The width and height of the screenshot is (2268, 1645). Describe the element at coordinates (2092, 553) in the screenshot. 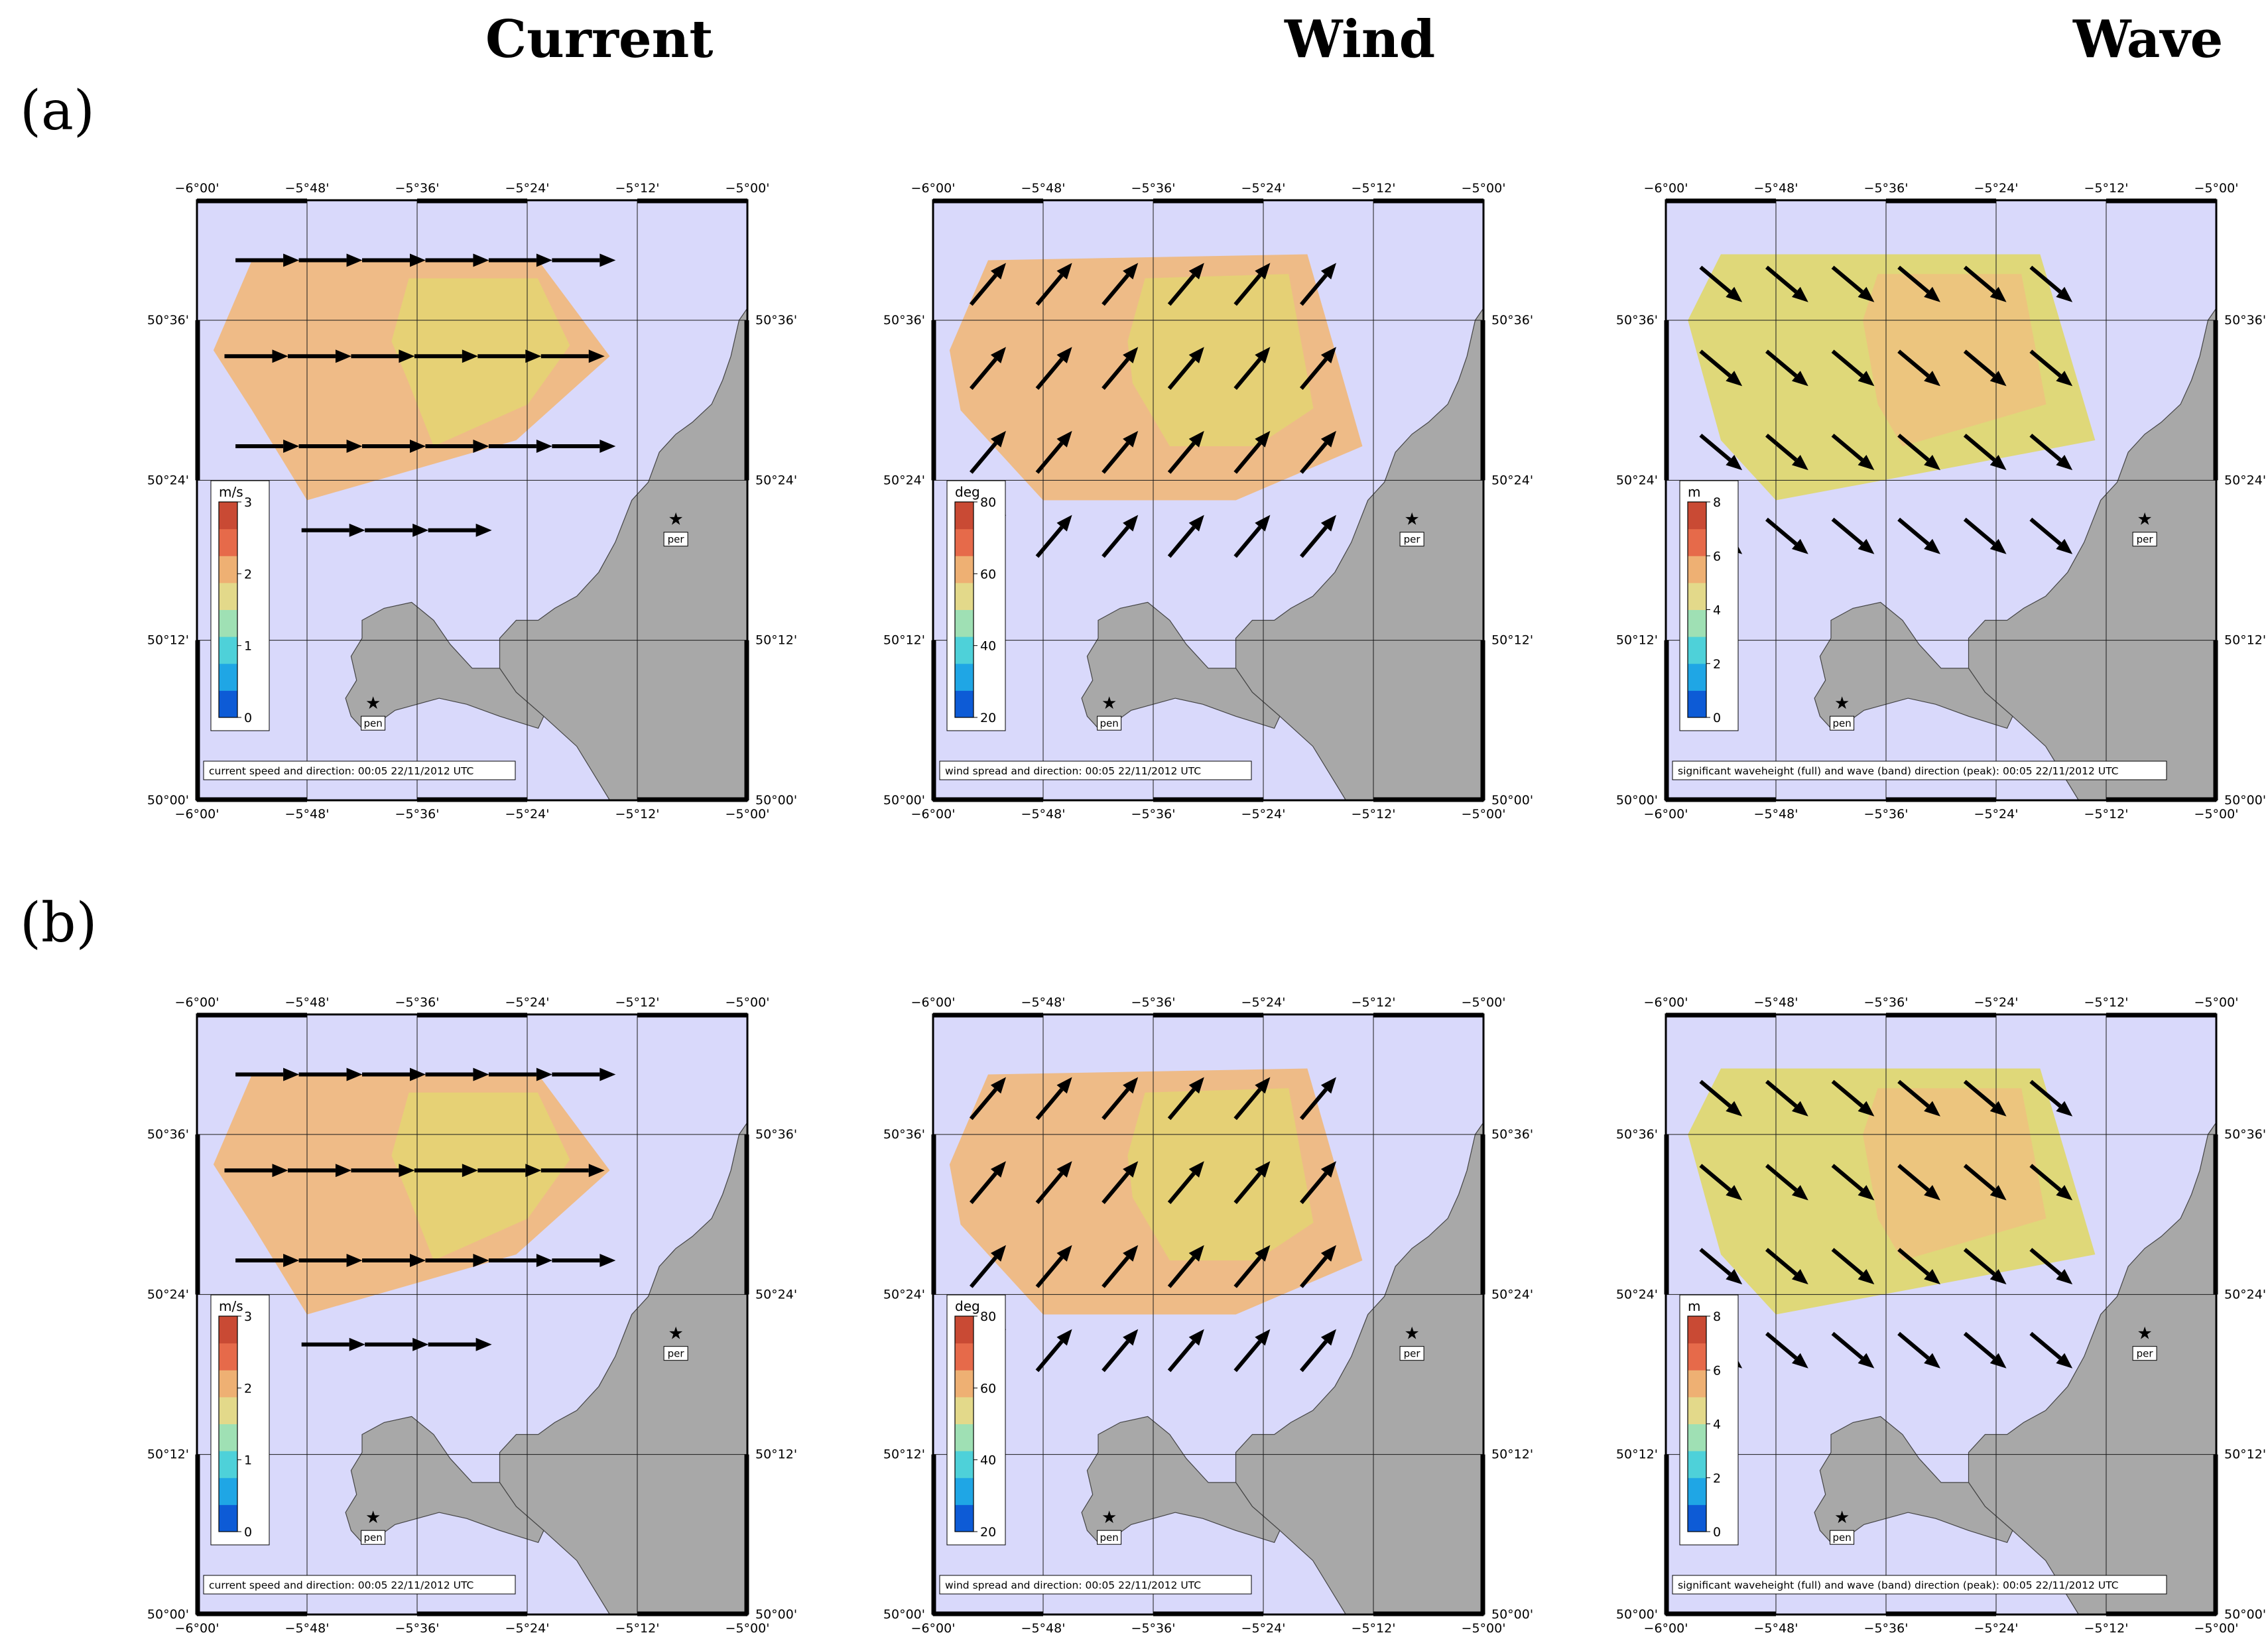

I see `land-east` at that location.